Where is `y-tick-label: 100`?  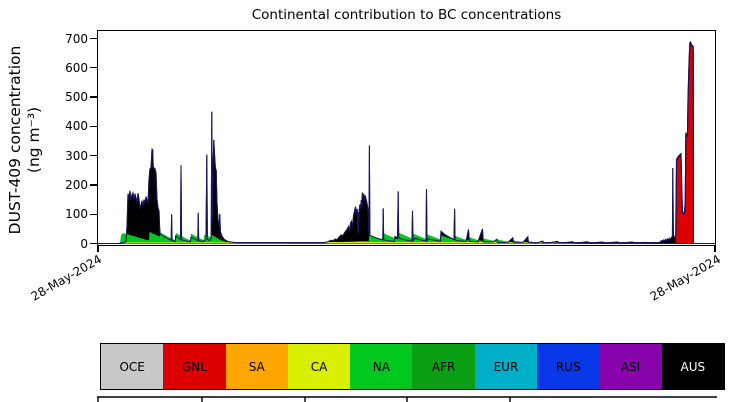
y-tick-label: 100 is located at coordinates (76, 214).